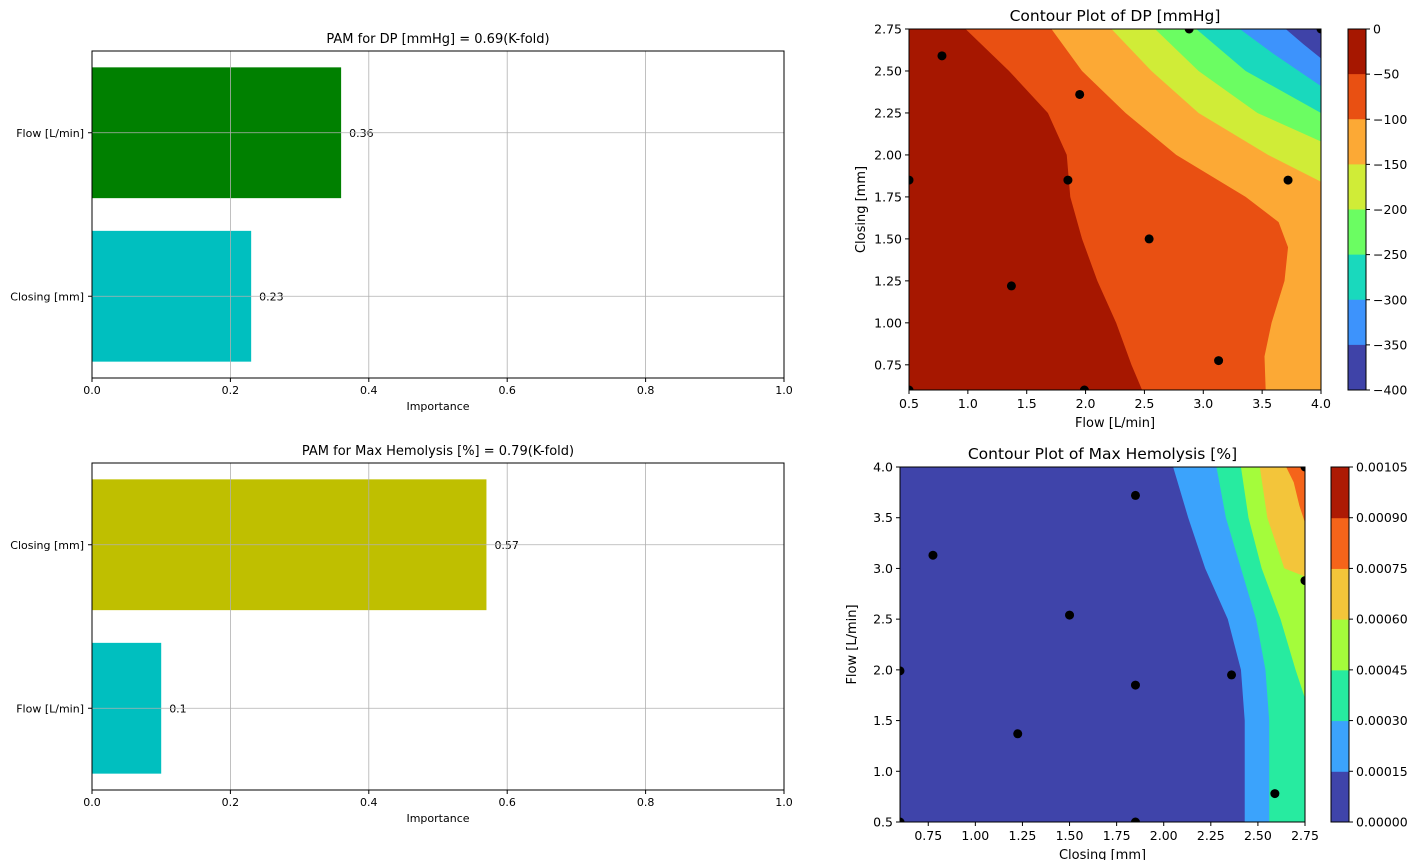 The width and height of the screenshot is (1419, 860). What do you see at coordinates (1386, 74) in the screenshot?
I see `colorbar-tick-label: −50` at bounding box center [1386, 74].